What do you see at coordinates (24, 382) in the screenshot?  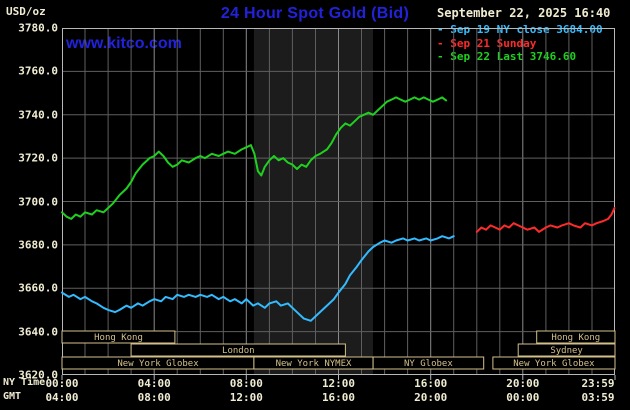 I see `x-axis-row-label-nytime: NY Time` at bounding box center [24, 382].